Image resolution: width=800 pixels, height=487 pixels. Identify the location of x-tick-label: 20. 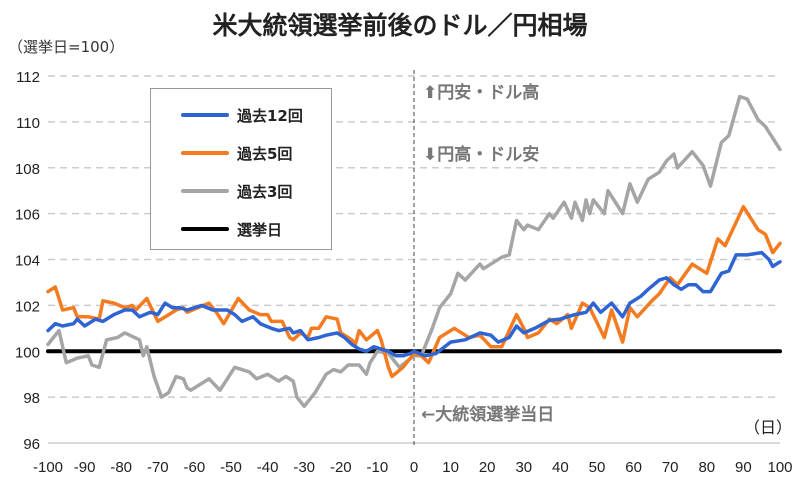
(487, 467).